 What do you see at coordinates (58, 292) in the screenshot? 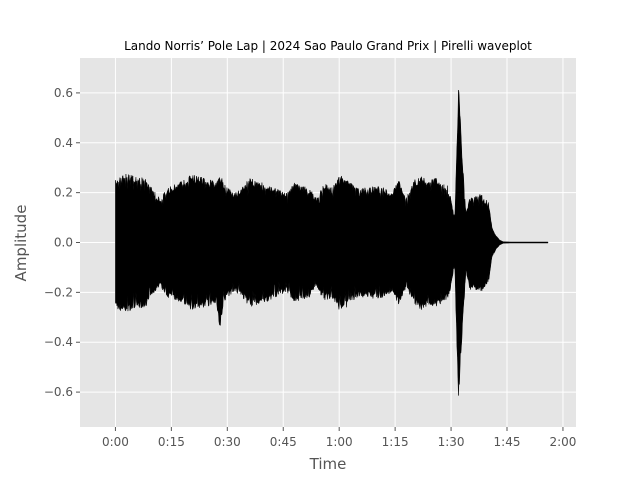
I see `y-tick-label: −0.2` at bounding box center [58, 292].